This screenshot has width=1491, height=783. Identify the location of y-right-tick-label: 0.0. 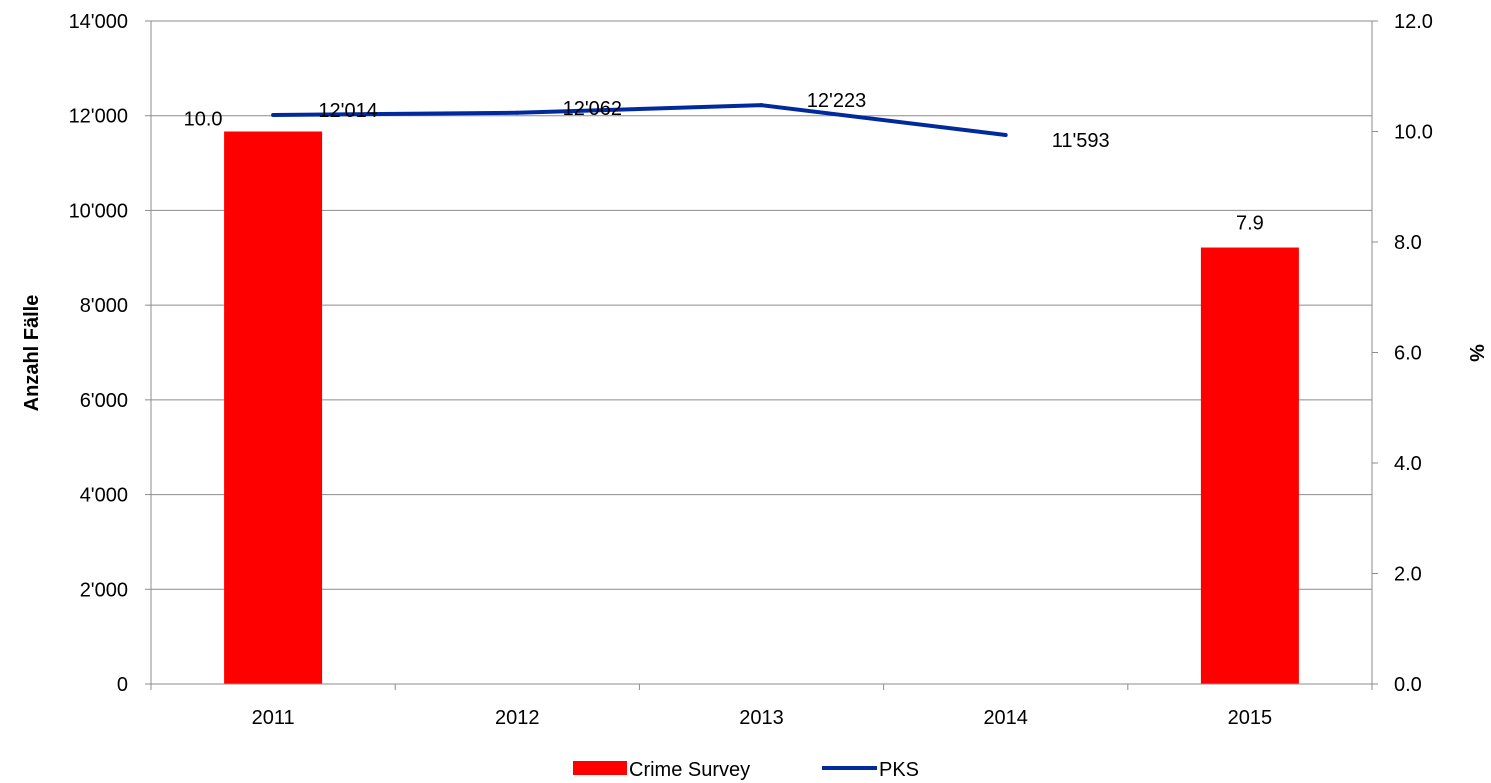
(1408, 685).